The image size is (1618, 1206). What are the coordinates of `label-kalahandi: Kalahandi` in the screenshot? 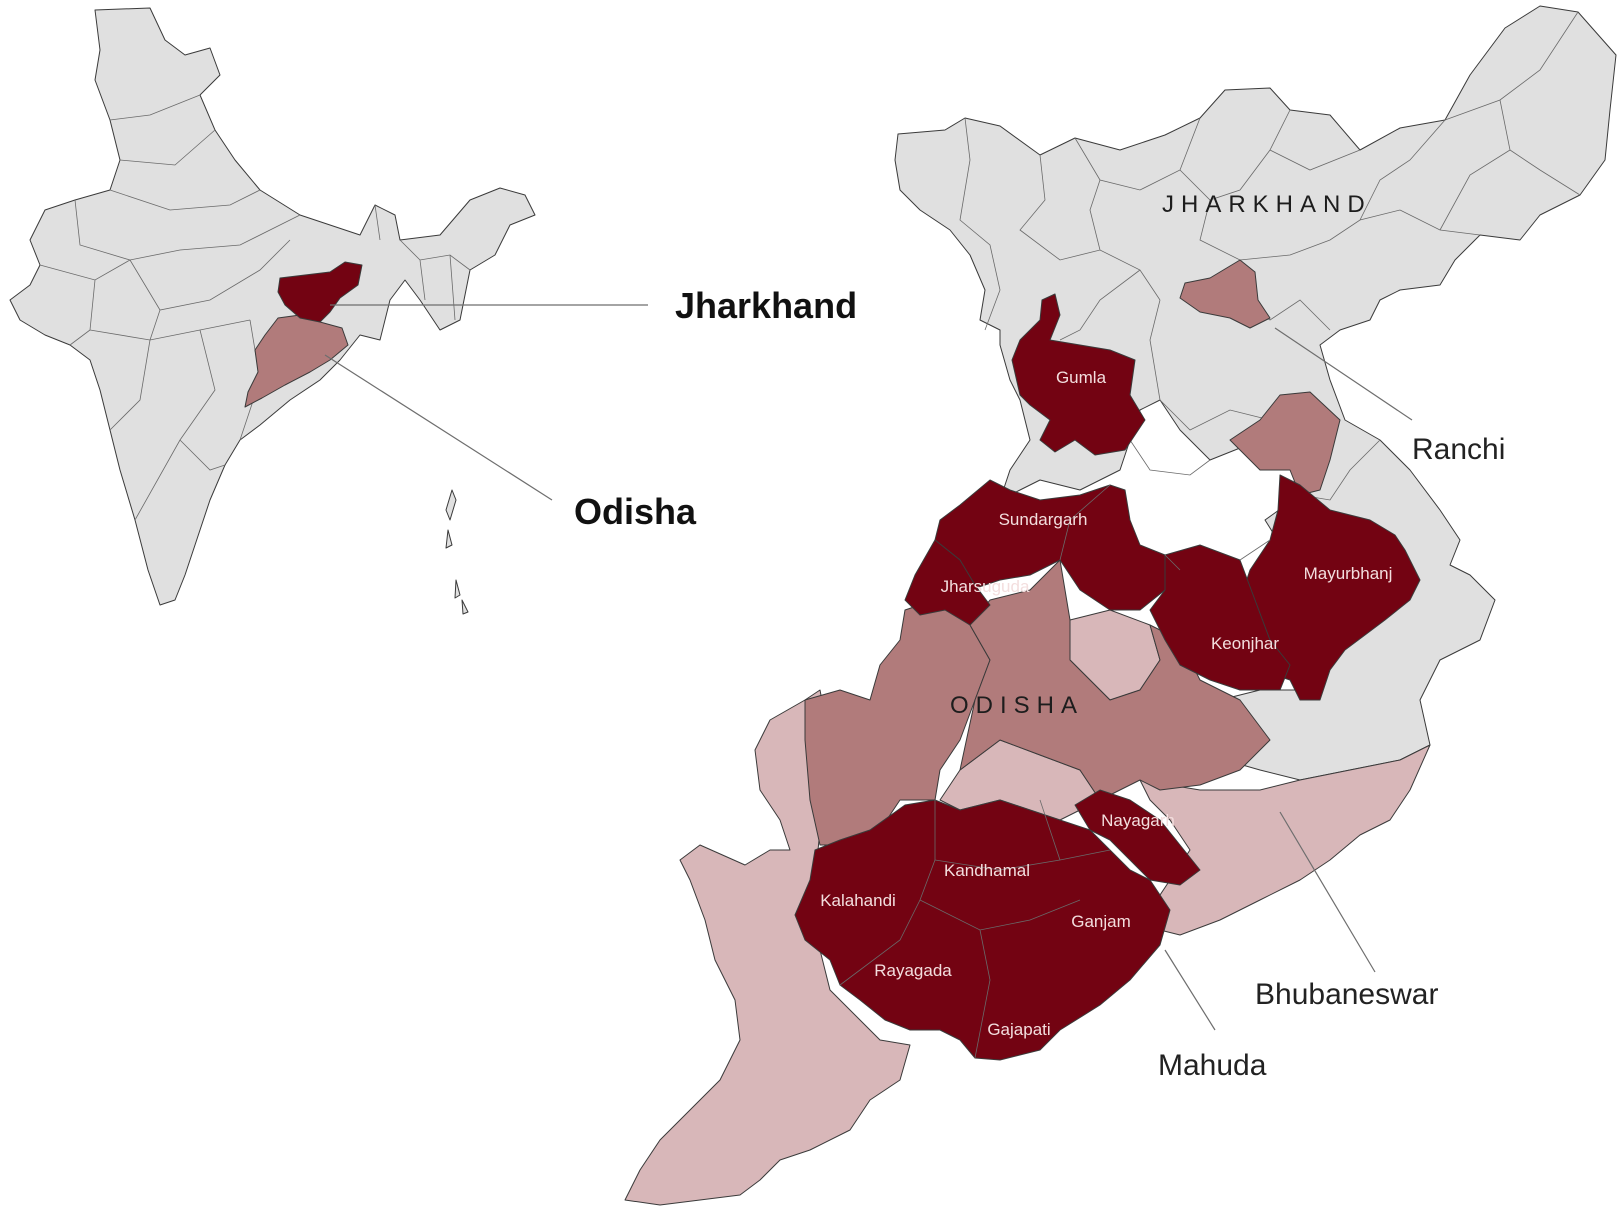 It's located at (858, 900).